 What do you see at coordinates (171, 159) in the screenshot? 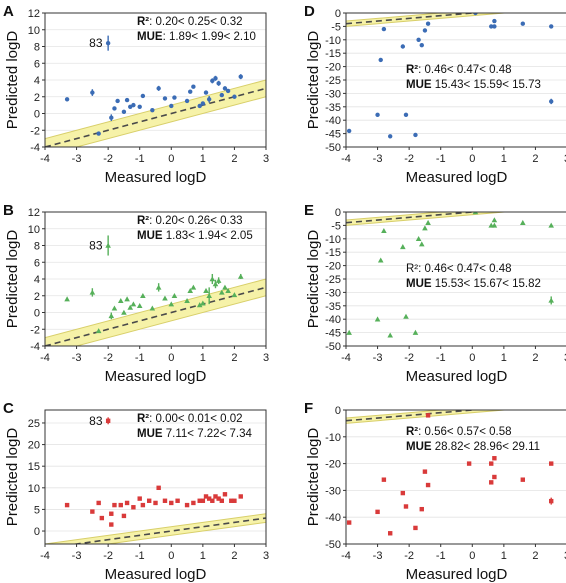
I see `x-tick-label: 0` at bounding box center [171, 159].